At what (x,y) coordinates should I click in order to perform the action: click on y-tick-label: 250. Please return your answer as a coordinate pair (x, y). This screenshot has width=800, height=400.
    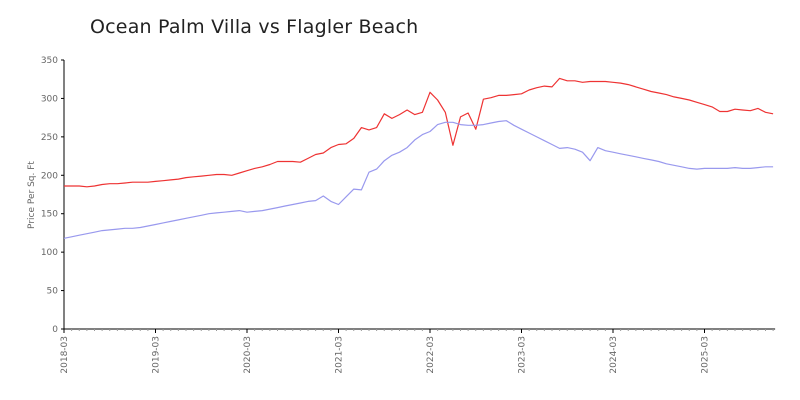
    Looking at the image, I should click on (49, 138).